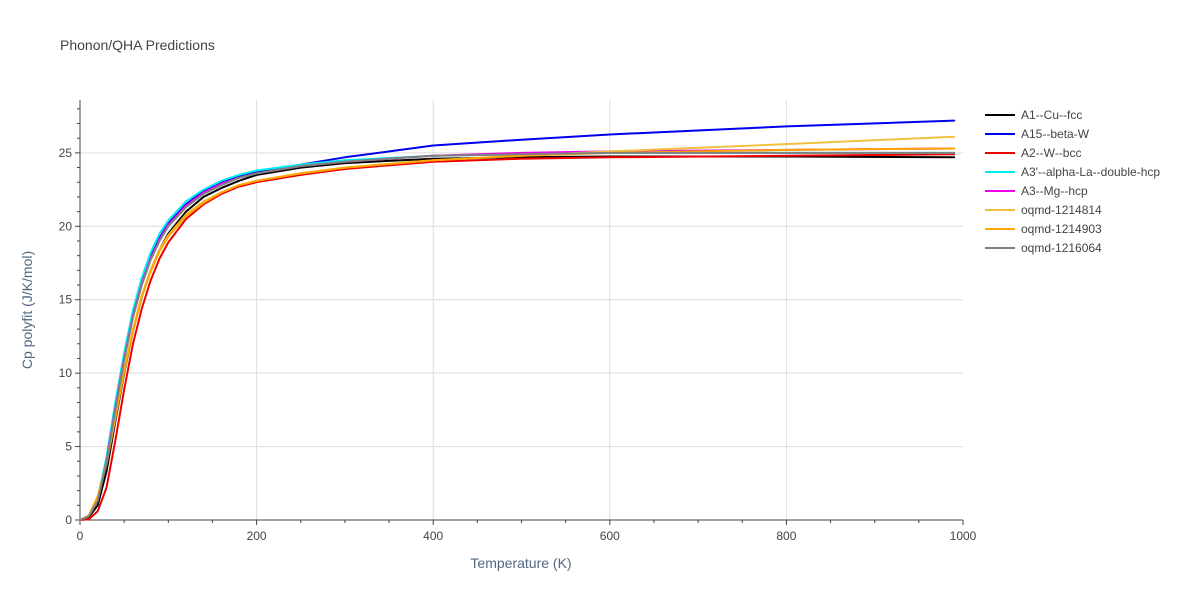  I want to click on y-tick-label: 25, so click(66, 153).